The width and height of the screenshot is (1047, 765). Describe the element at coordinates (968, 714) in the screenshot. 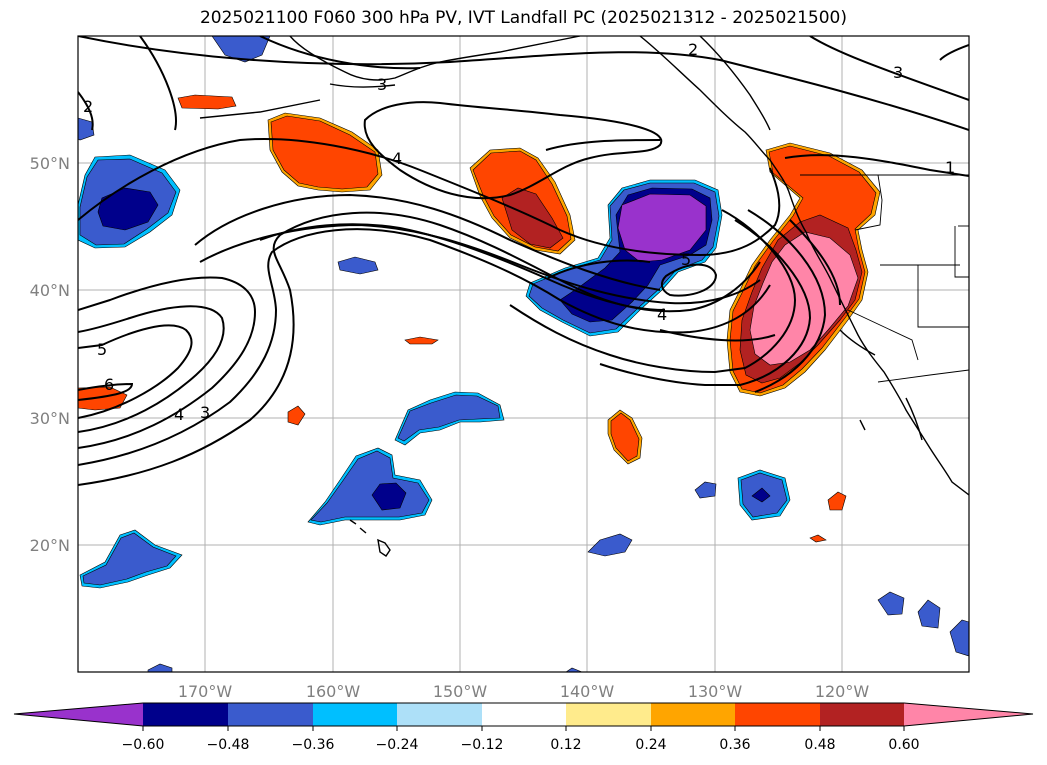

I see `colorbar-swatch-high` at that location.